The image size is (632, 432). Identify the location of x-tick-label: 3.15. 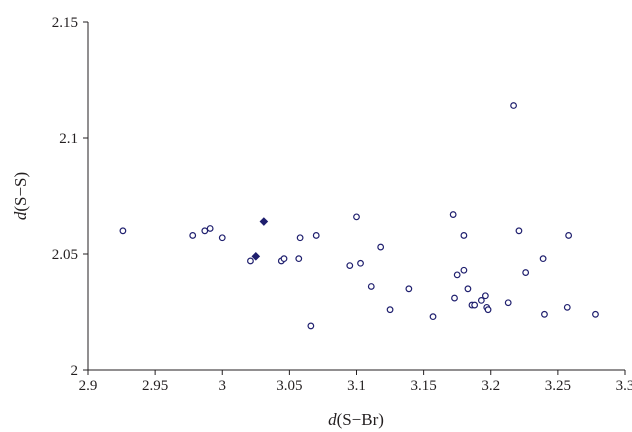
(424, 386).